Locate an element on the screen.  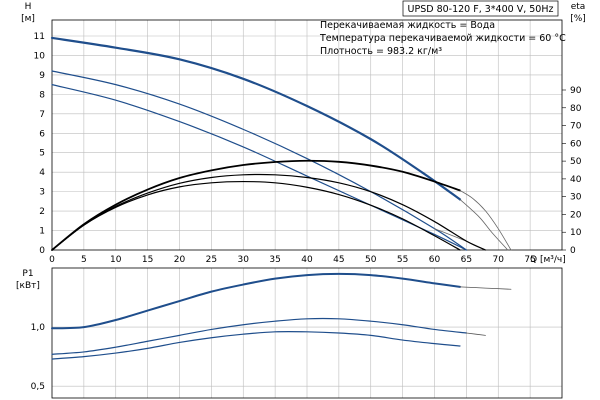
y2-tick-label: 60 is located at coordinates (576, 144).